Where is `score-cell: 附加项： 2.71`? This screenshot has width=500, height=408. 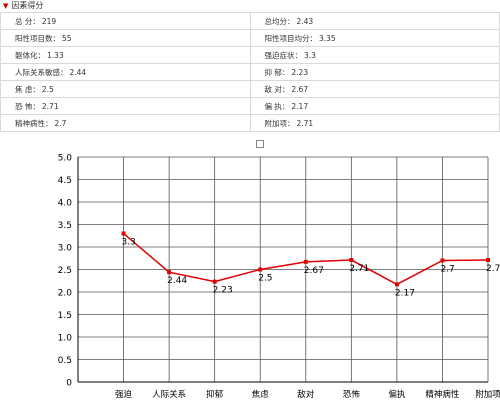
score-cell: 附加项： 2.71 is located at coordinates (374, 123).